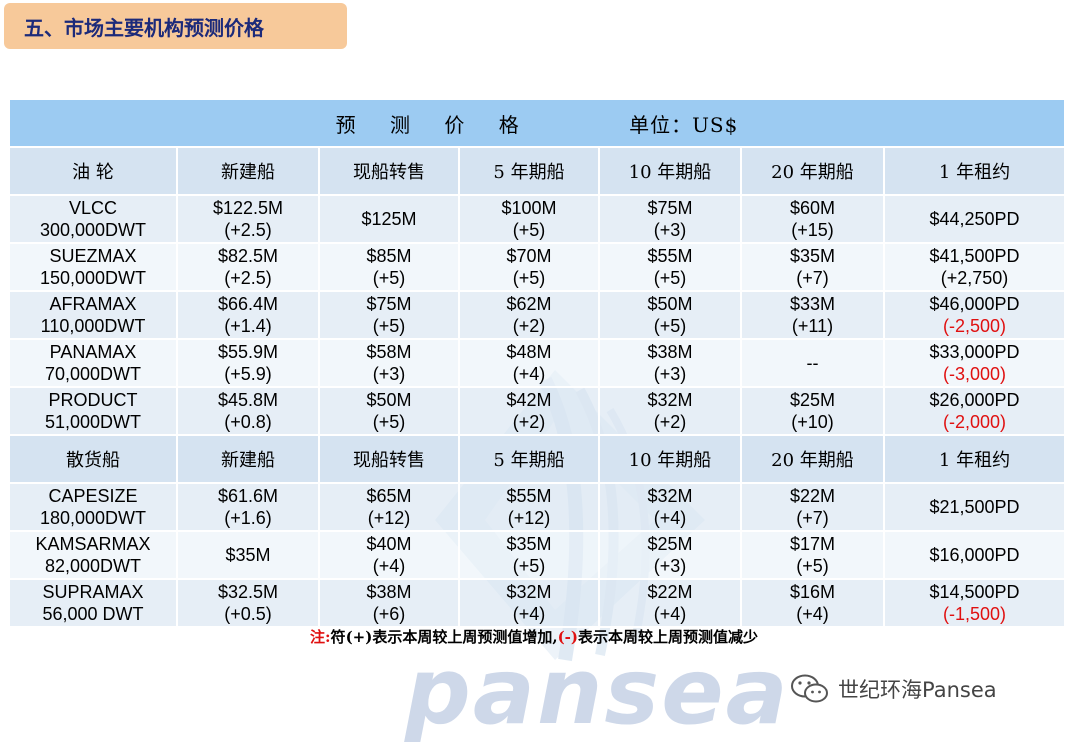 The height and width of the screenshot is (745, 1068). Describe the element at coordinates (389, 304) in the screenshot. I see `price-value: $75M` at that location.